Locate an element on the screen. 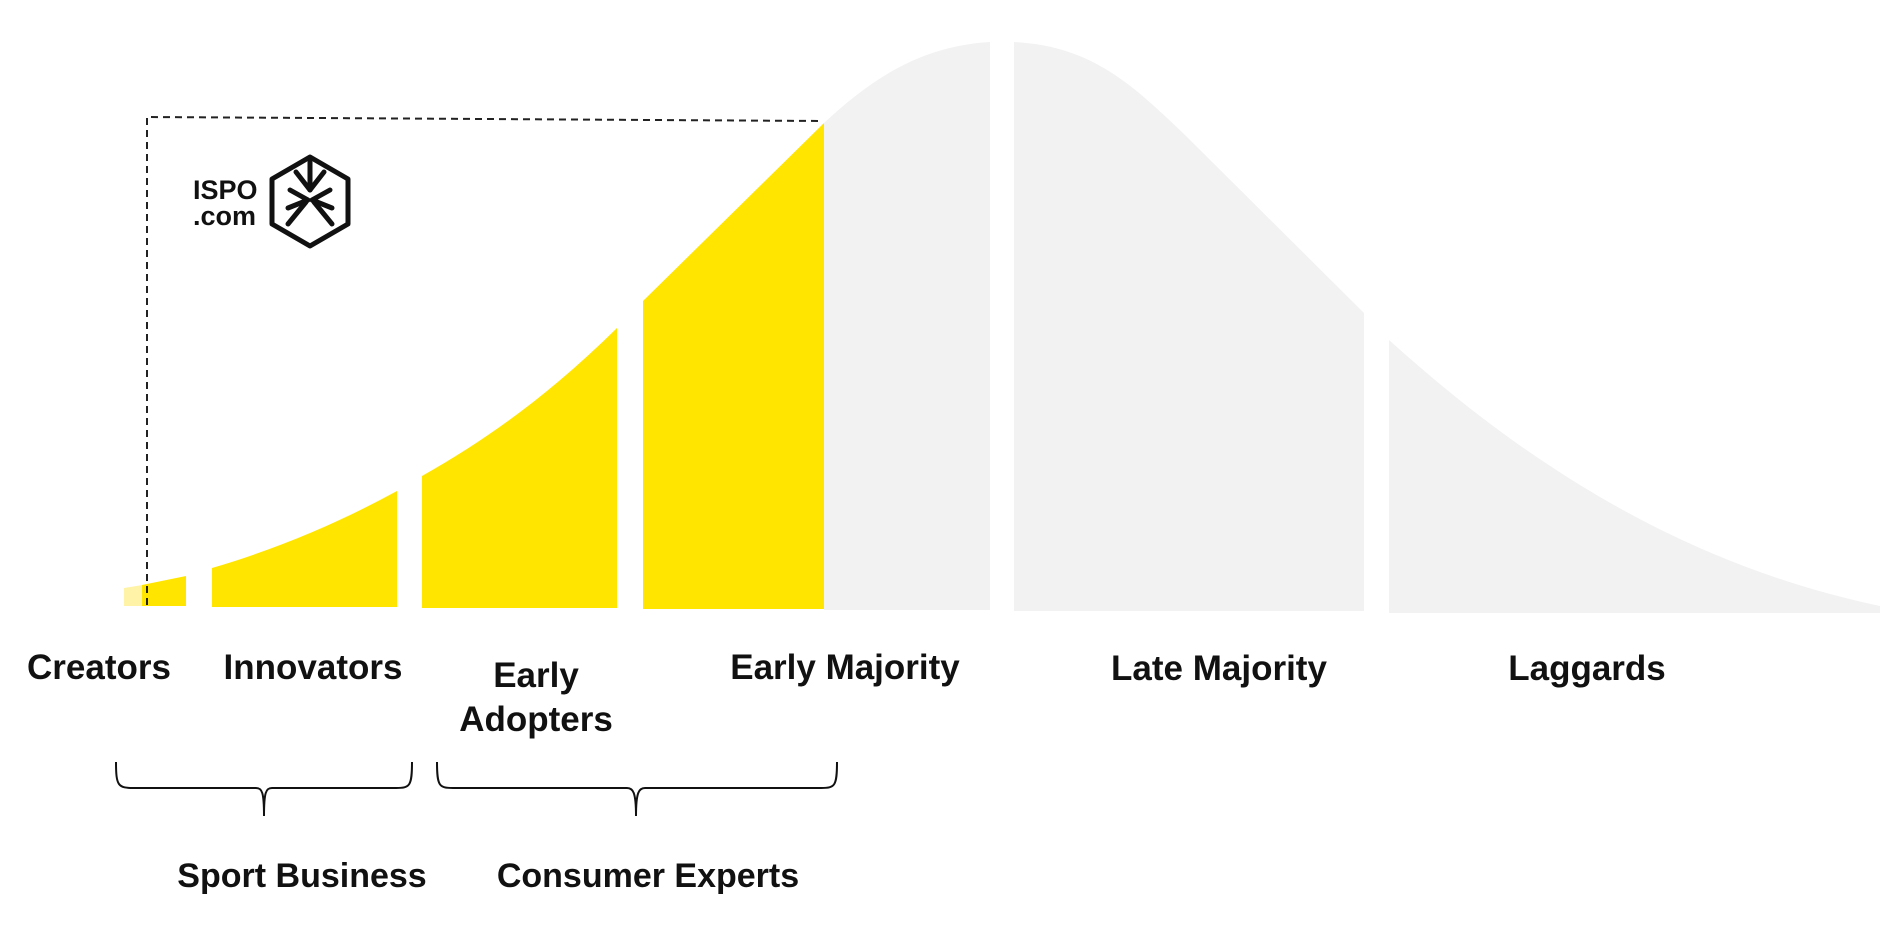 The width and height of the screenshot is (1890, 939). segment-laggards is located at coordinates (1634, 476).